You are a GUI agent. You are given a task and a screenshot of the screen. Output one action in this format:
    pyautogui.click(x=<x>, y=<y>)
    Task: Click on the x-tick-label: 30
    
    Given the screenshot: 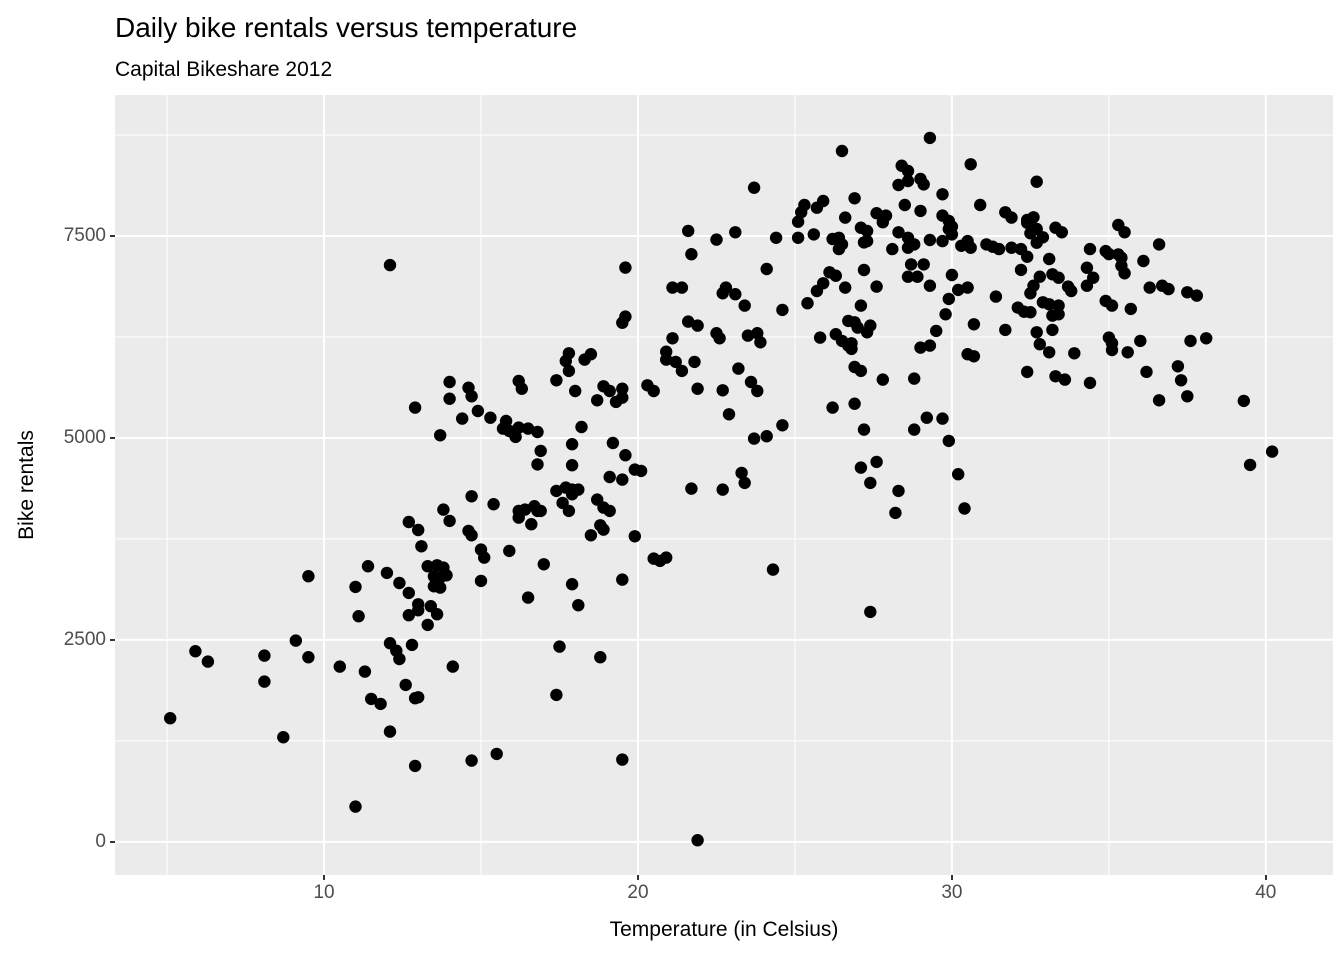 What is the action you would take?
    pyautogui.click(x=952, y=892)
    